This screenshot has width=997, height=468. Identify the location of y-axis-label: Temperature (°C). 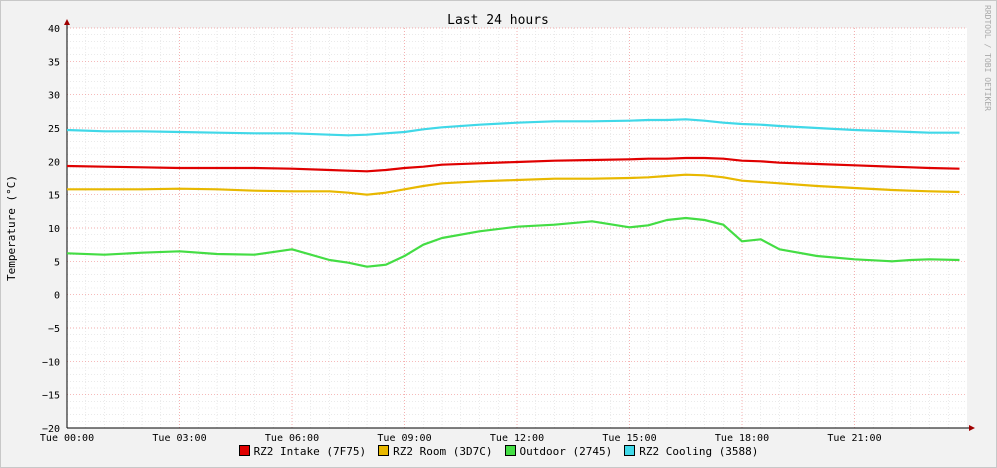
(11, 228).